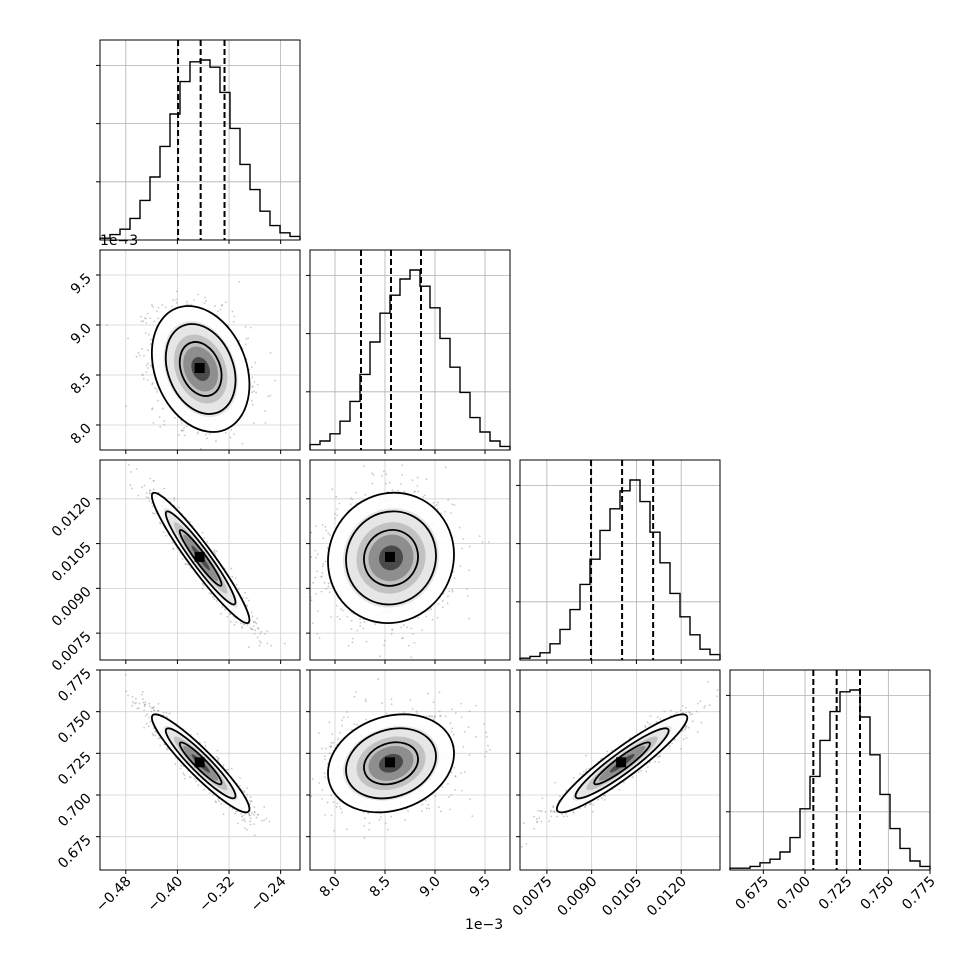 This screenshot has width=970, height=970. Describe the element at coordinates (81, 284) in the screenshot. I see `y-tick-label-1-3: 9.5` at that location.